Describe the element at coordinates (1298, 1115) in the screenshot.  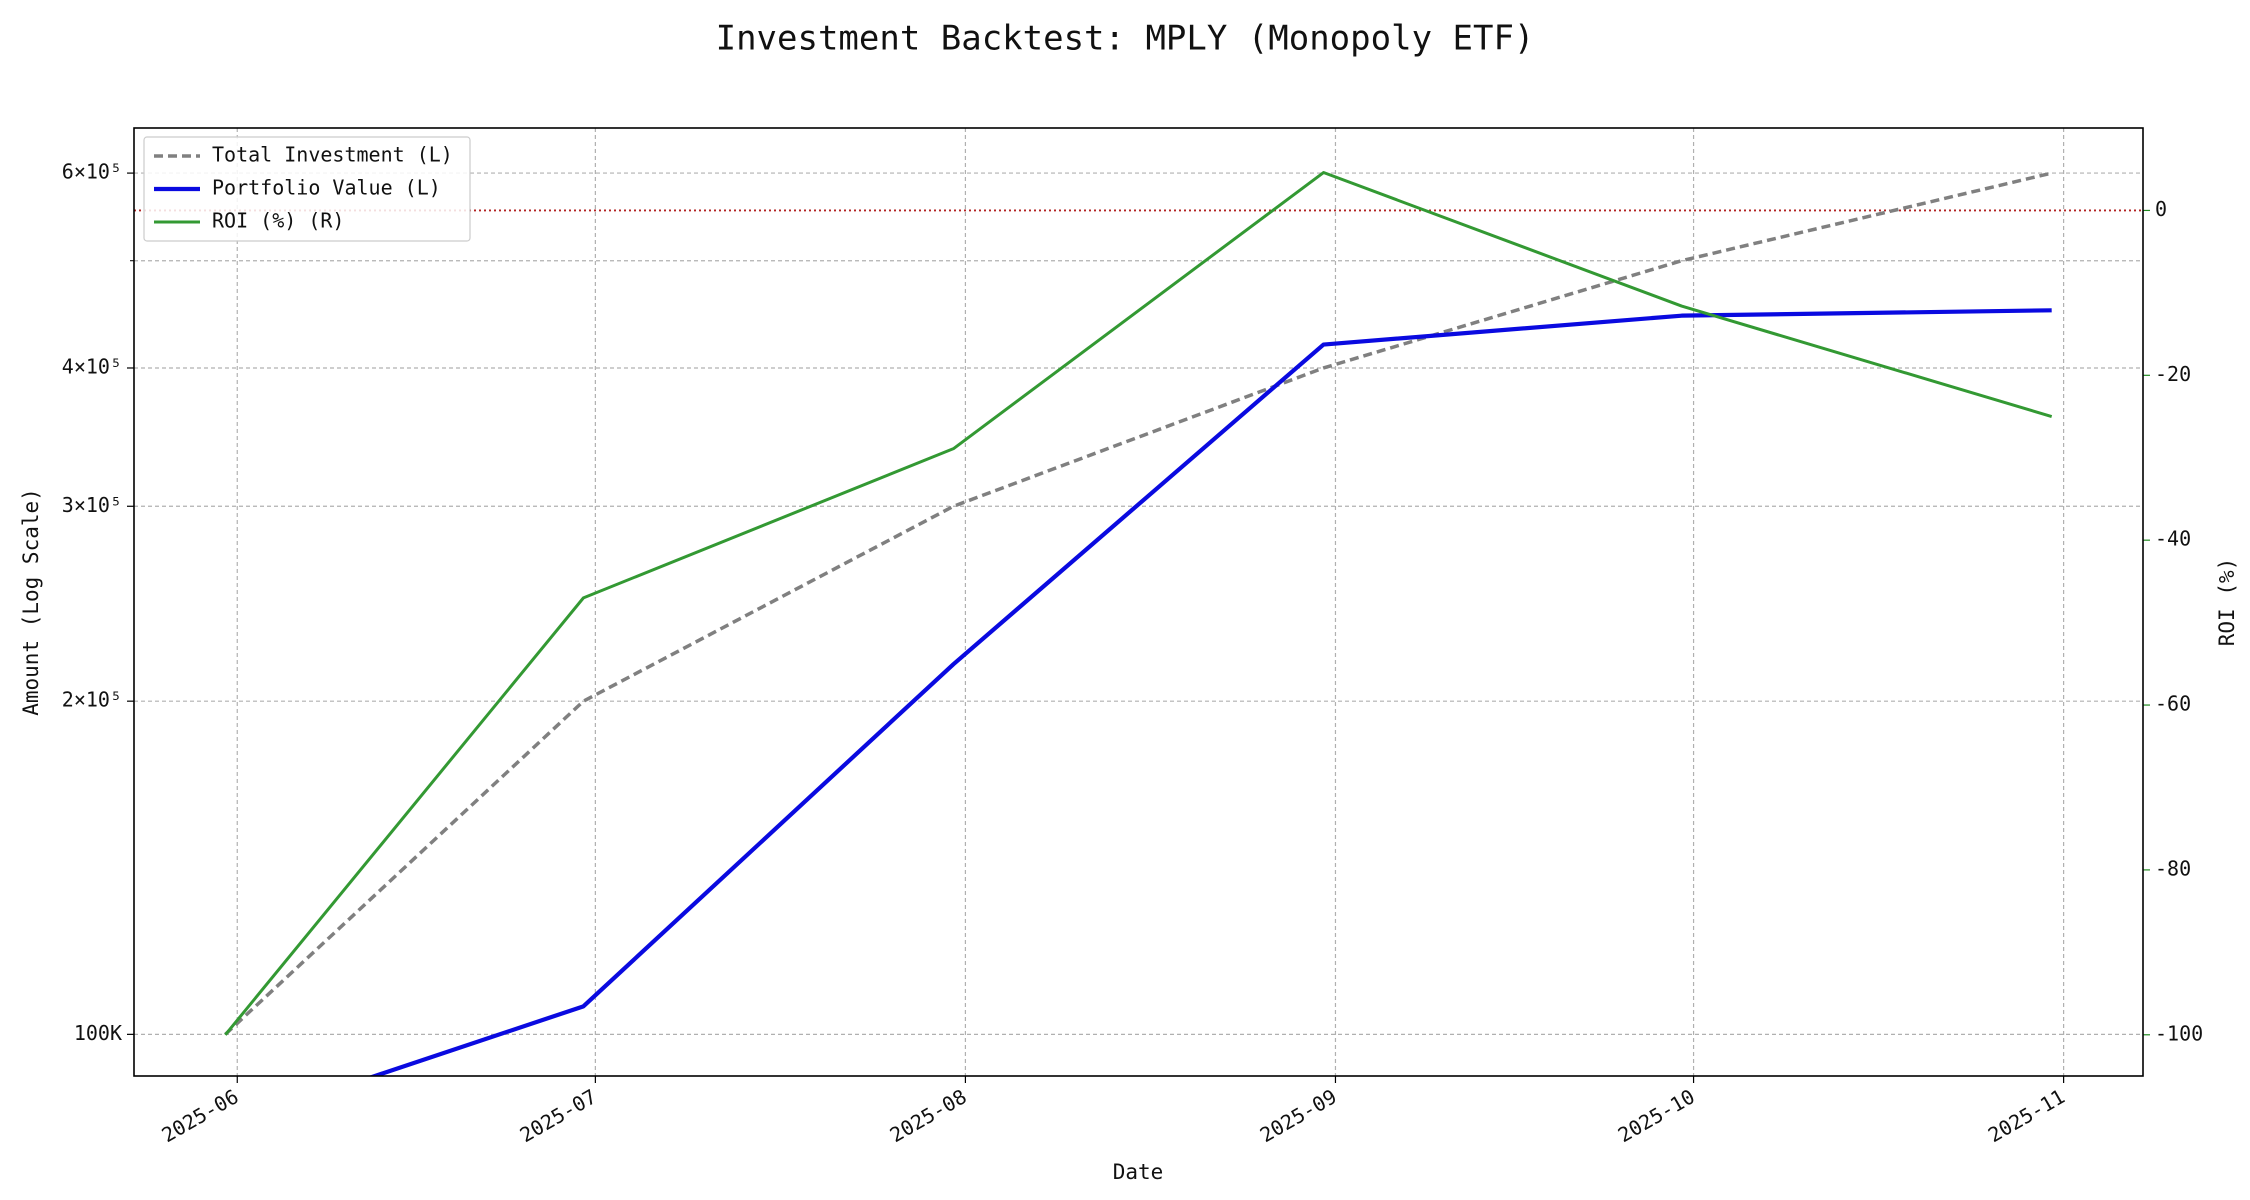
I see `x-tick-label: 2025-09` at that location.